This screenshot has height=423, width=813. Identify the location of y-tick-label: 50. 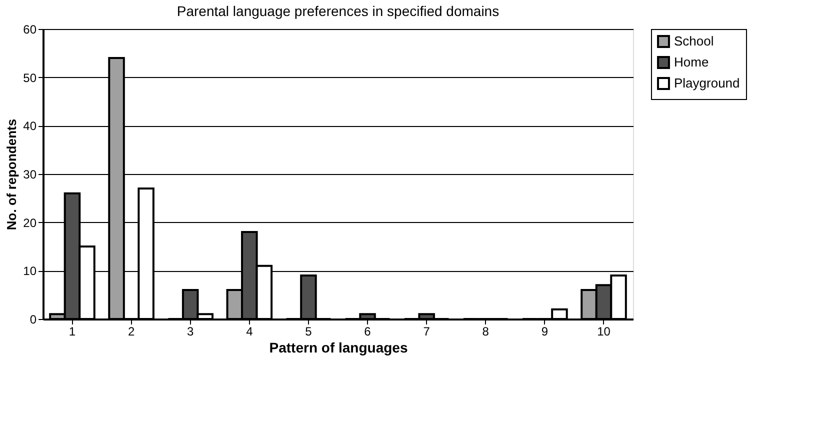
(30, 77).